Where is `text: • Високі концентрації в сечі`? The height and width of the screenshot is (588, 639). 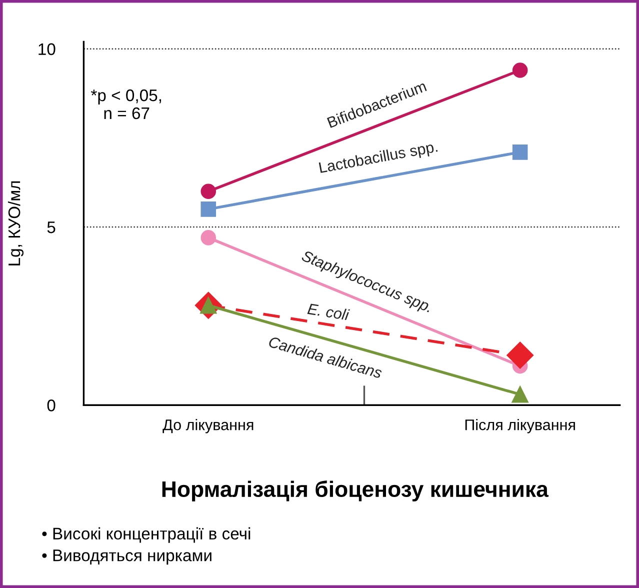
text: • Високі концентрації в сечі is located at coordinates (146, 535).